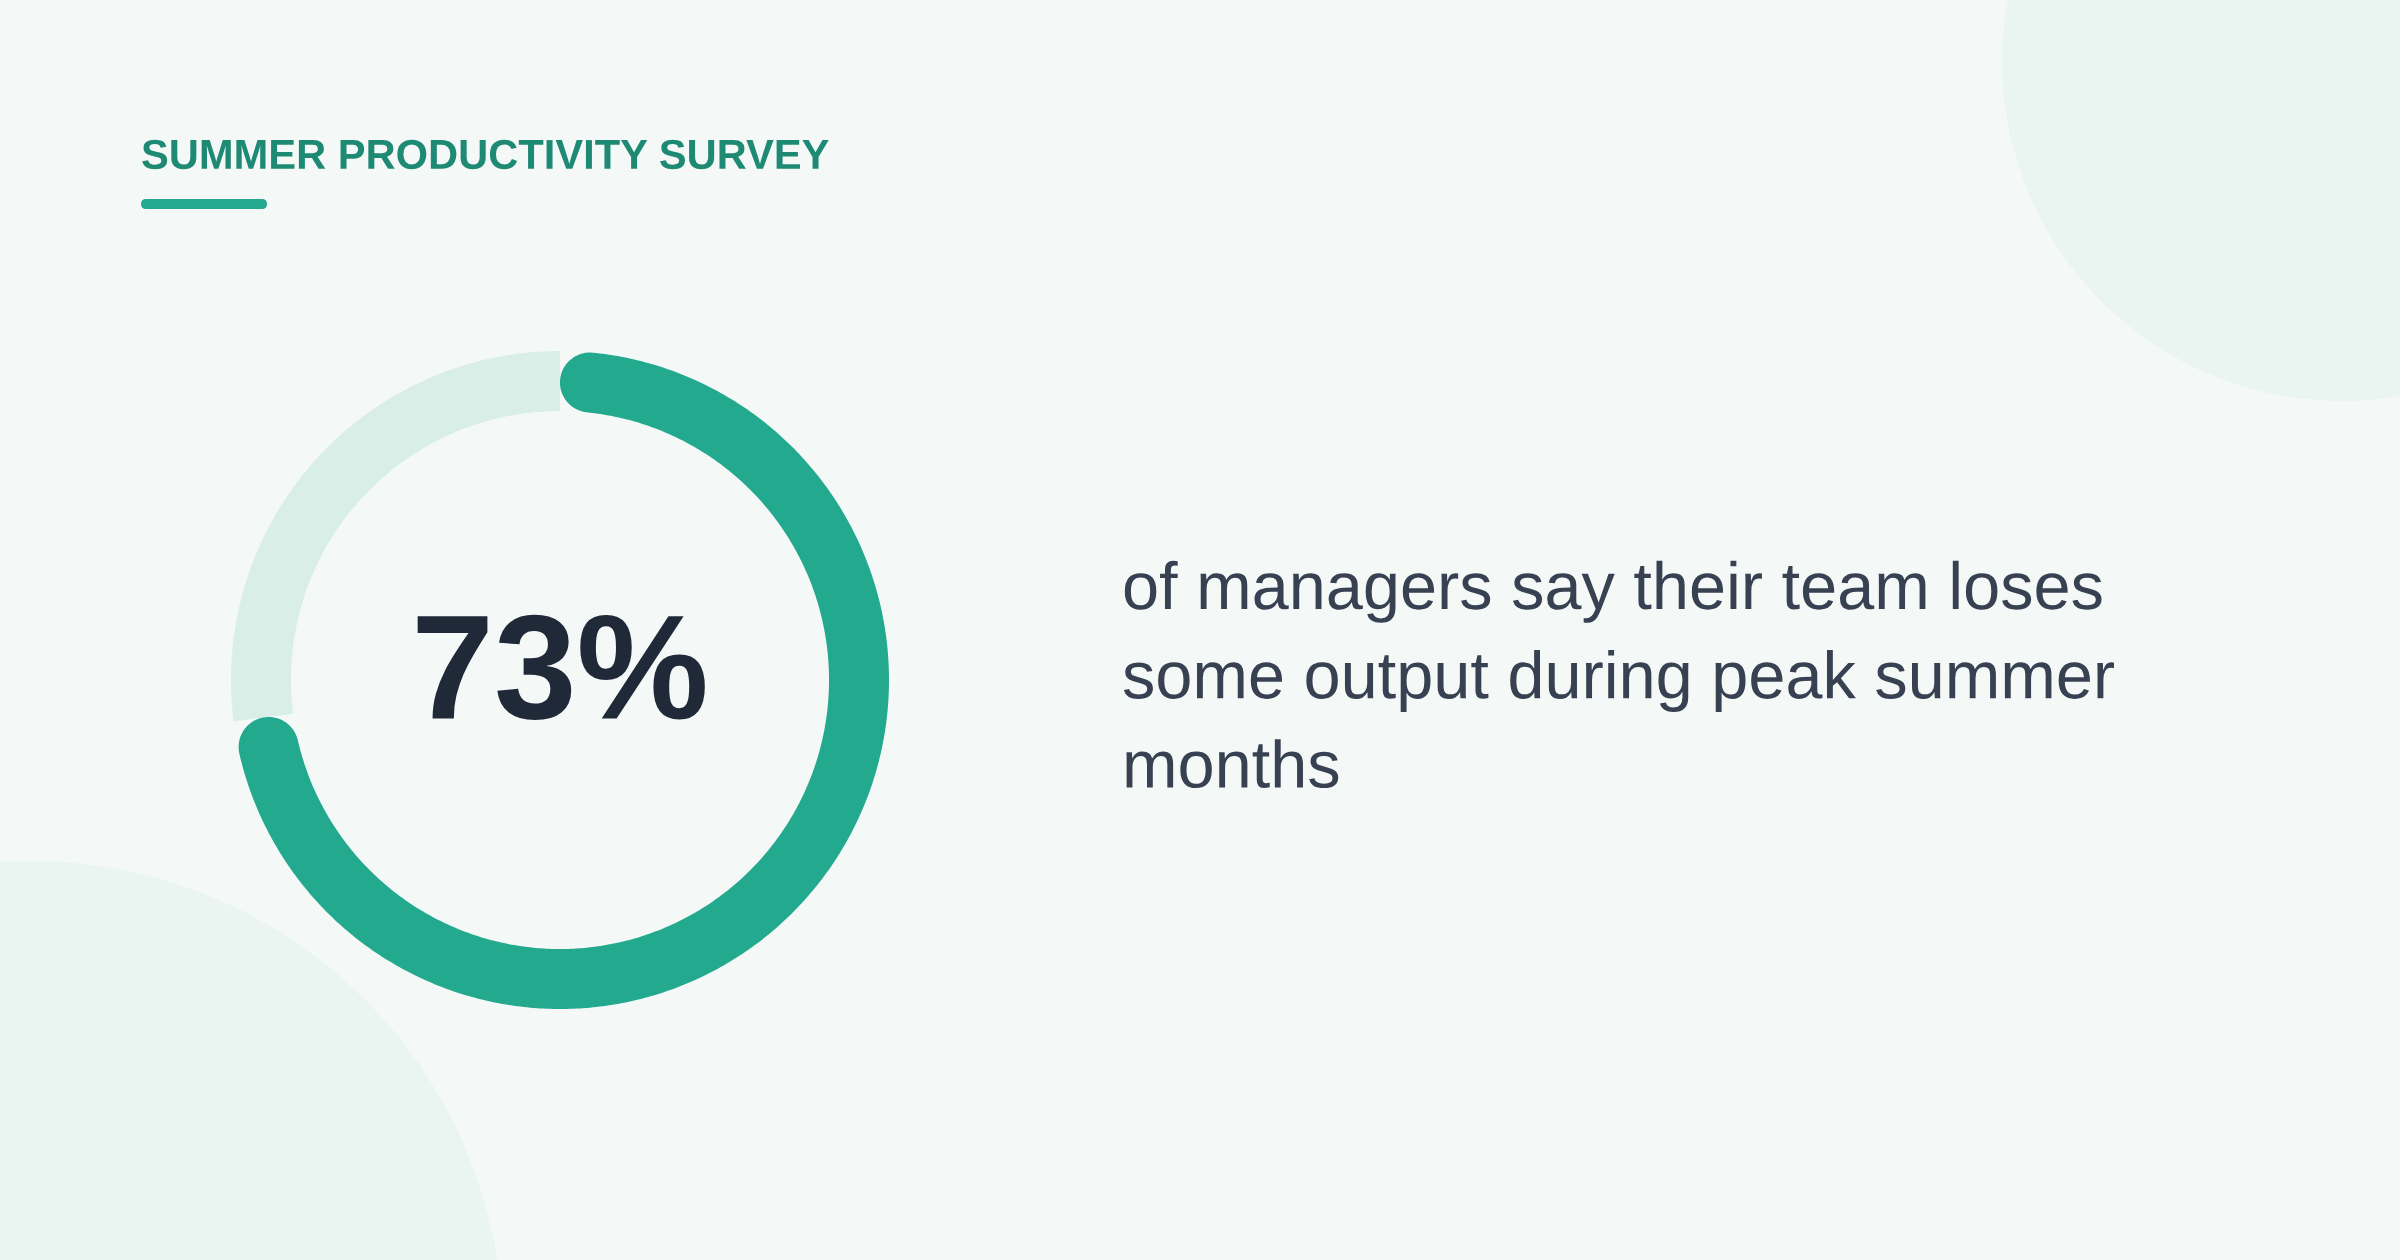  What do you see at coordinates (485, 154) in the screenshot?
I see `chart-title: SUMMER PRODUCTIVITY SURVEY` at bounding box center [485, 154].